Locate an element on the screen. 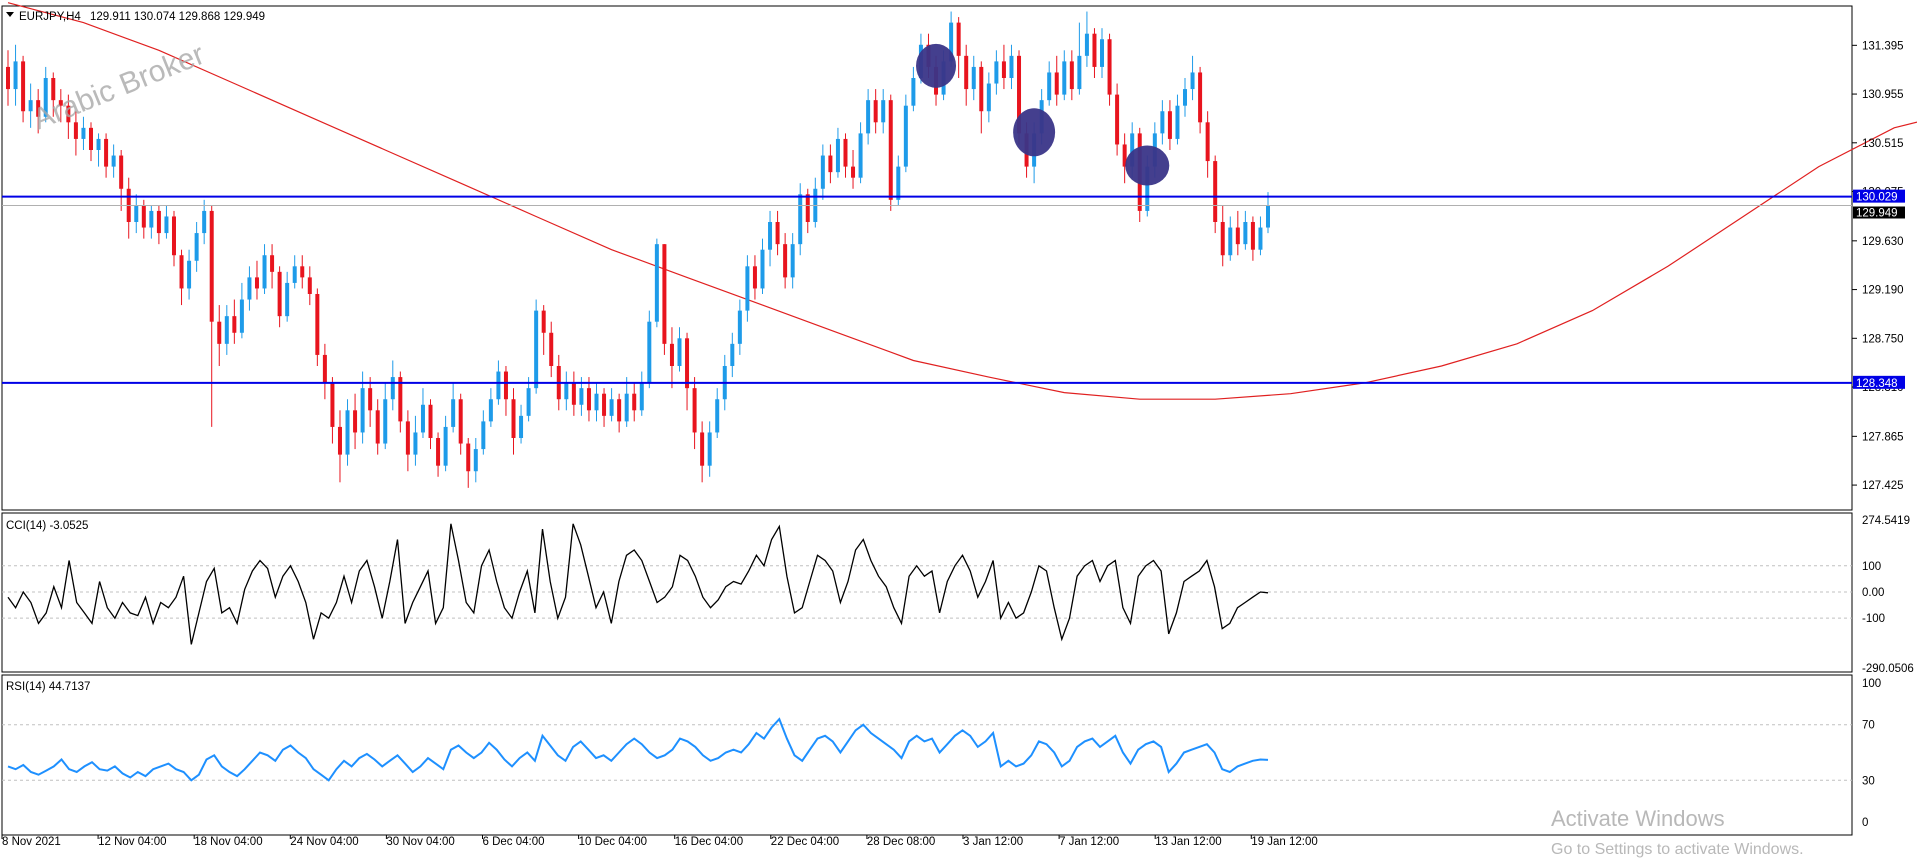  time-axis-label: 7 Jan 12:00 is located at coordinates (1089, 842).